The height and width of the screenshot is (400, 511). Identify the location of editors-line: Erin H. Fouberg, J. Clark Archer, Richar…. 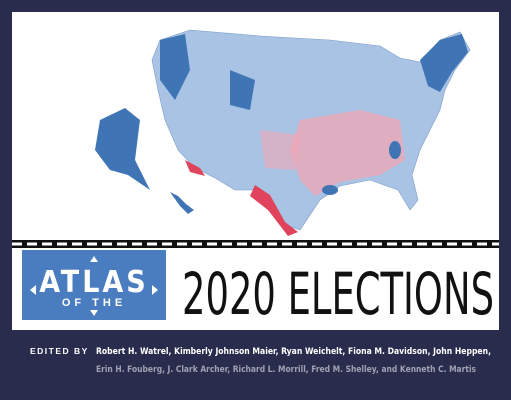
(286, 370).